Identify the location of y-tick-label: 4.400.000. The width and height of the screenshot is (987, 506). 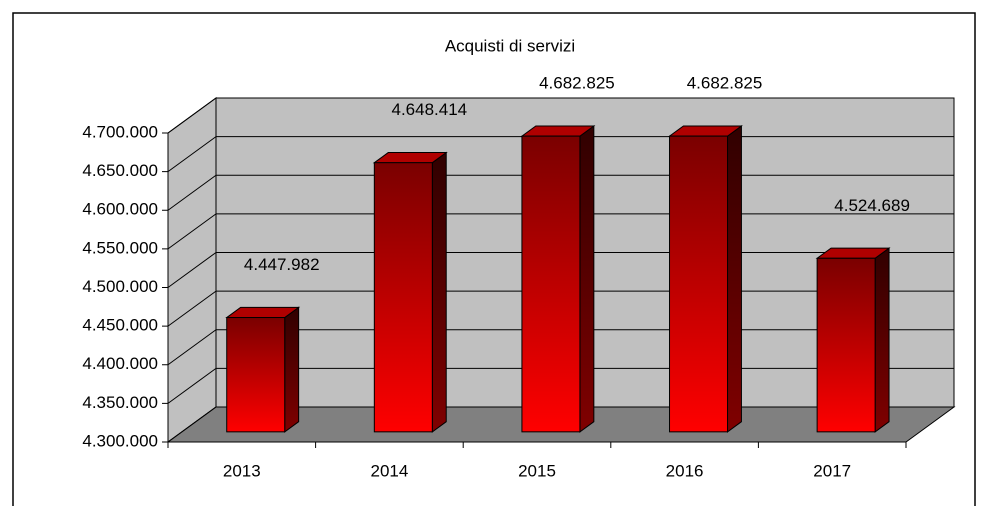
(120, 363).